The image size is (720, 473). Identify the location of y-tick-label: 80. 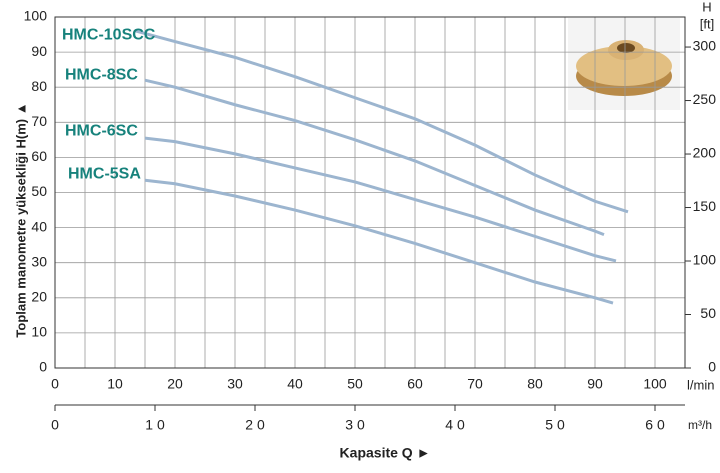
(39, 86).